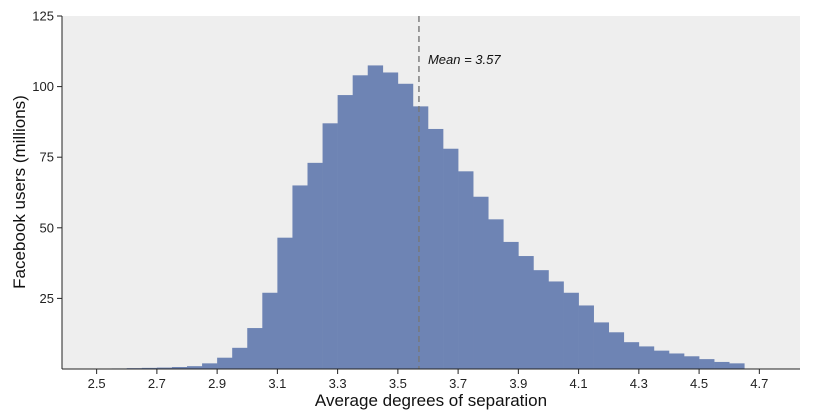 Image resolution: width=815 pixels, height=417 pixels. What do you see at coordinates (428, 380) in the screenshot?
I see `x-axis-ticks: 2.5 2.7 2.9 3.1 3.3 3.5 3.7 3.9 4.1 4.3 4.5 4.7` at bounding box center [428, 380].